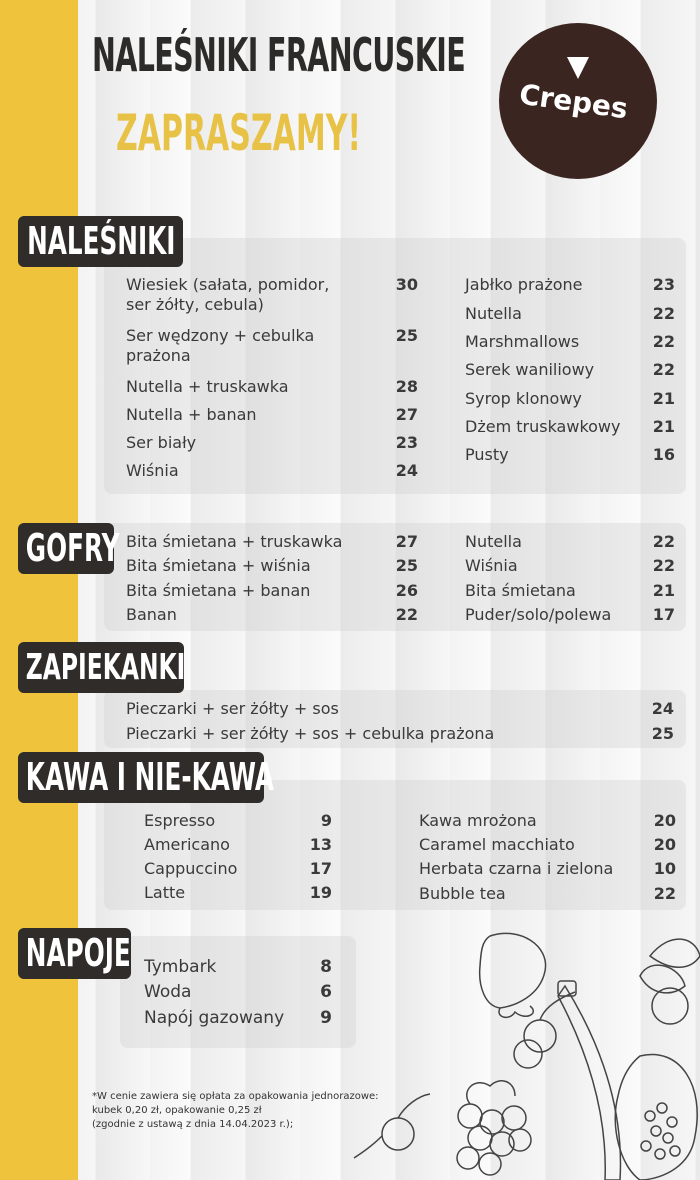  I want to click on section-label-nalesniki: NALEŚNIKI, so click(100, 241).